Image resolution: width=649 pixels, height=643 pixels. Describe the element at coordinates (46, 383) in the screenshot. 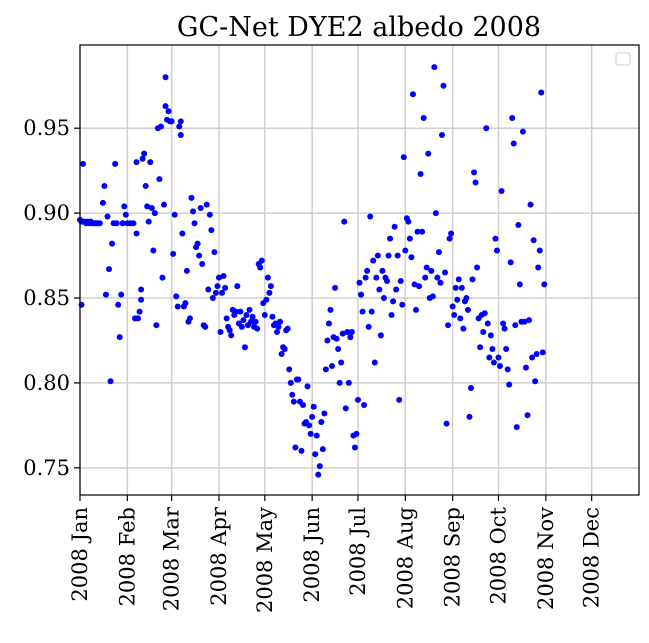

I see `y-tick-label: 0.80` at that location.